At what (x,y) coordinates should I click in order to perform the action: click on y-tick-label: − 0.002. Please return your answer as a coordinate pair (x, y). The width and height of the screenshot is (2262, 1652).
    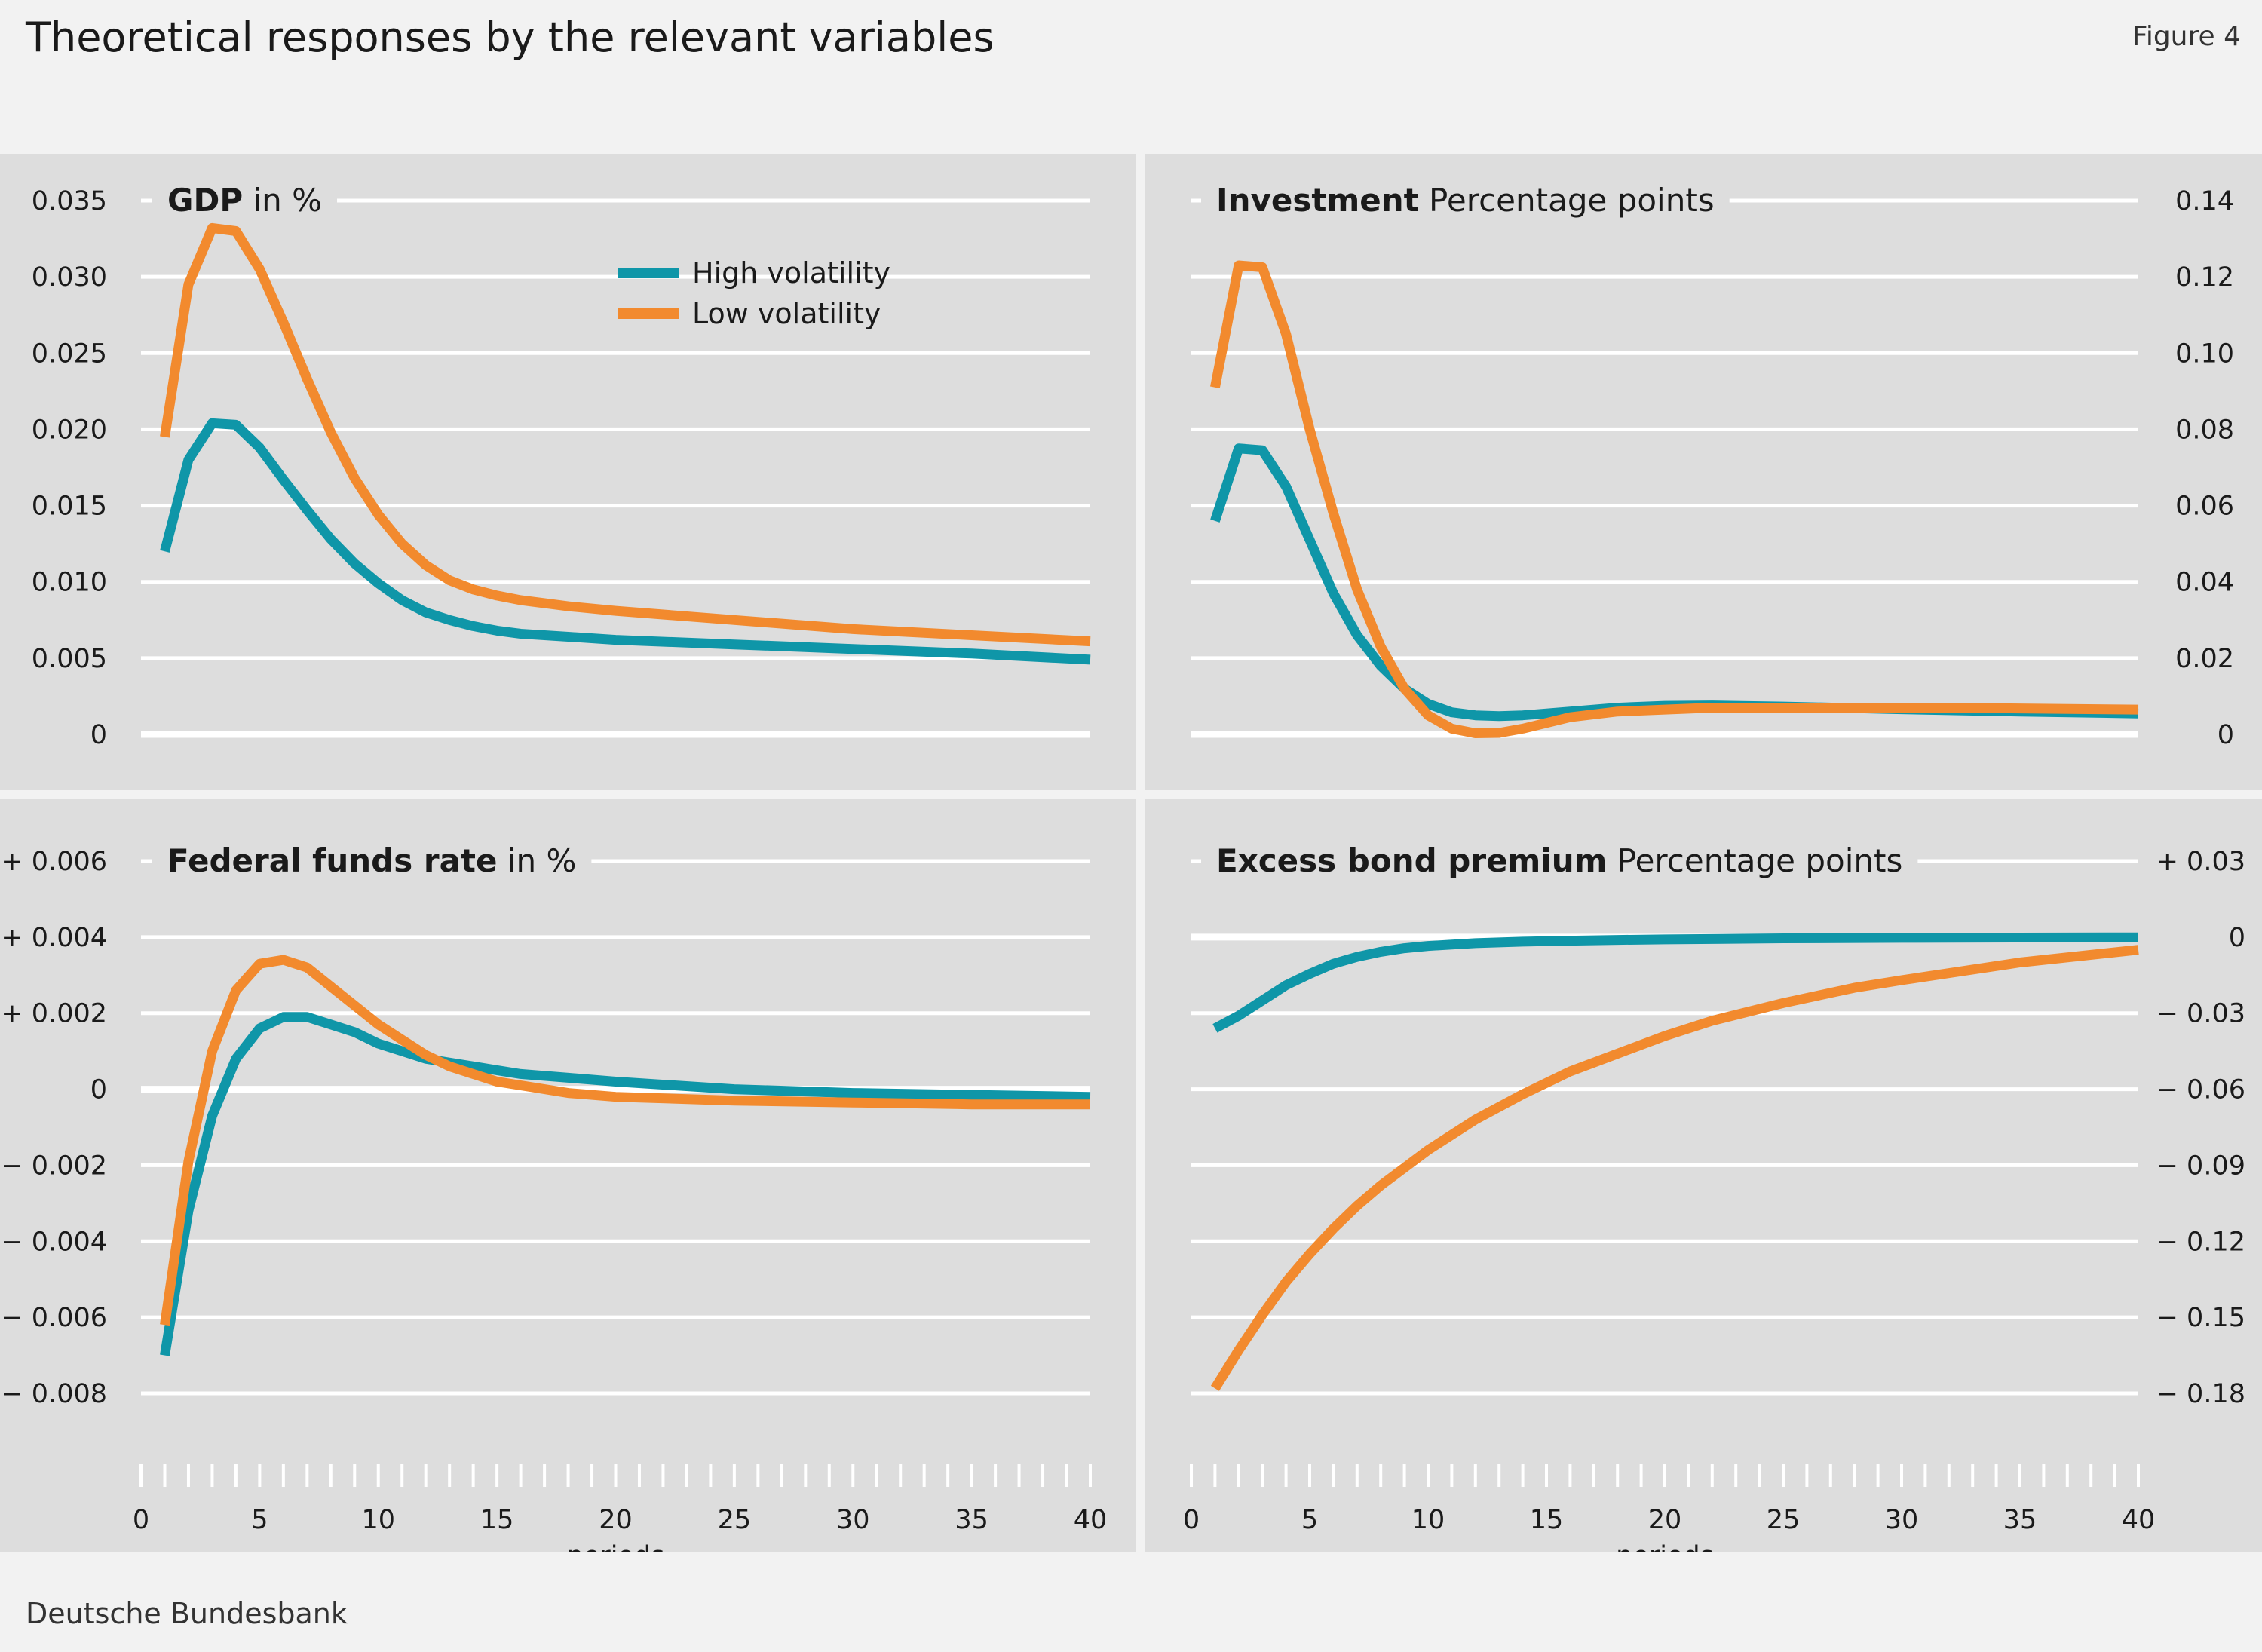
    Looking at the image, I should click on (54, 1166).